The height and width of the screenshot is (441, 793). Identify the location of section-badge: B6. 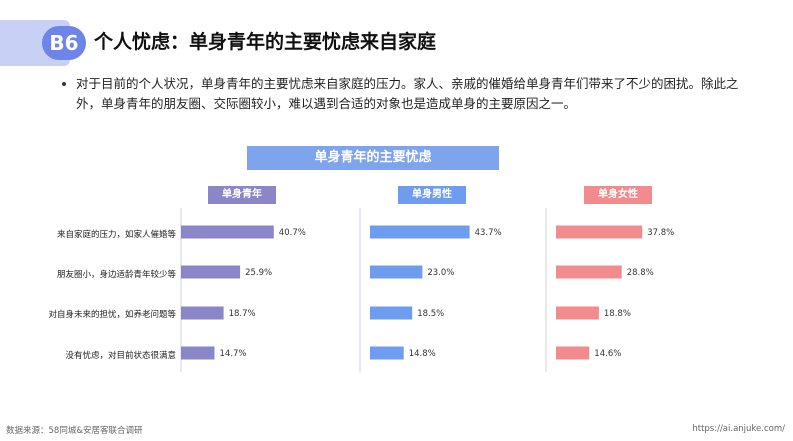
(64, 43).